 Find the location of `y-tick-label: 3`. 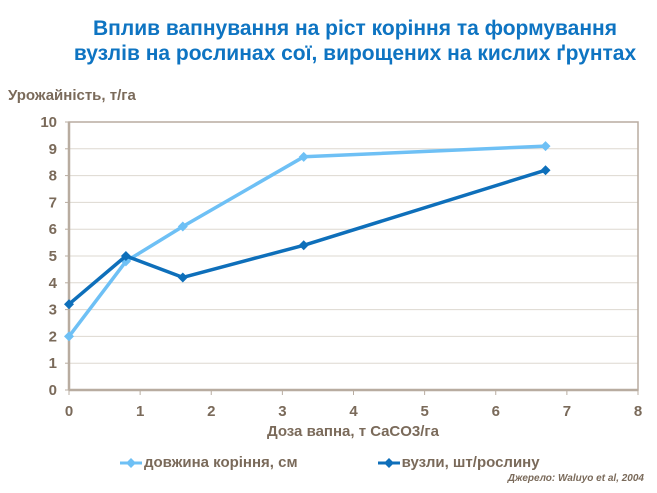

y-tick-label: 3 is located at coordinates (53, 310).